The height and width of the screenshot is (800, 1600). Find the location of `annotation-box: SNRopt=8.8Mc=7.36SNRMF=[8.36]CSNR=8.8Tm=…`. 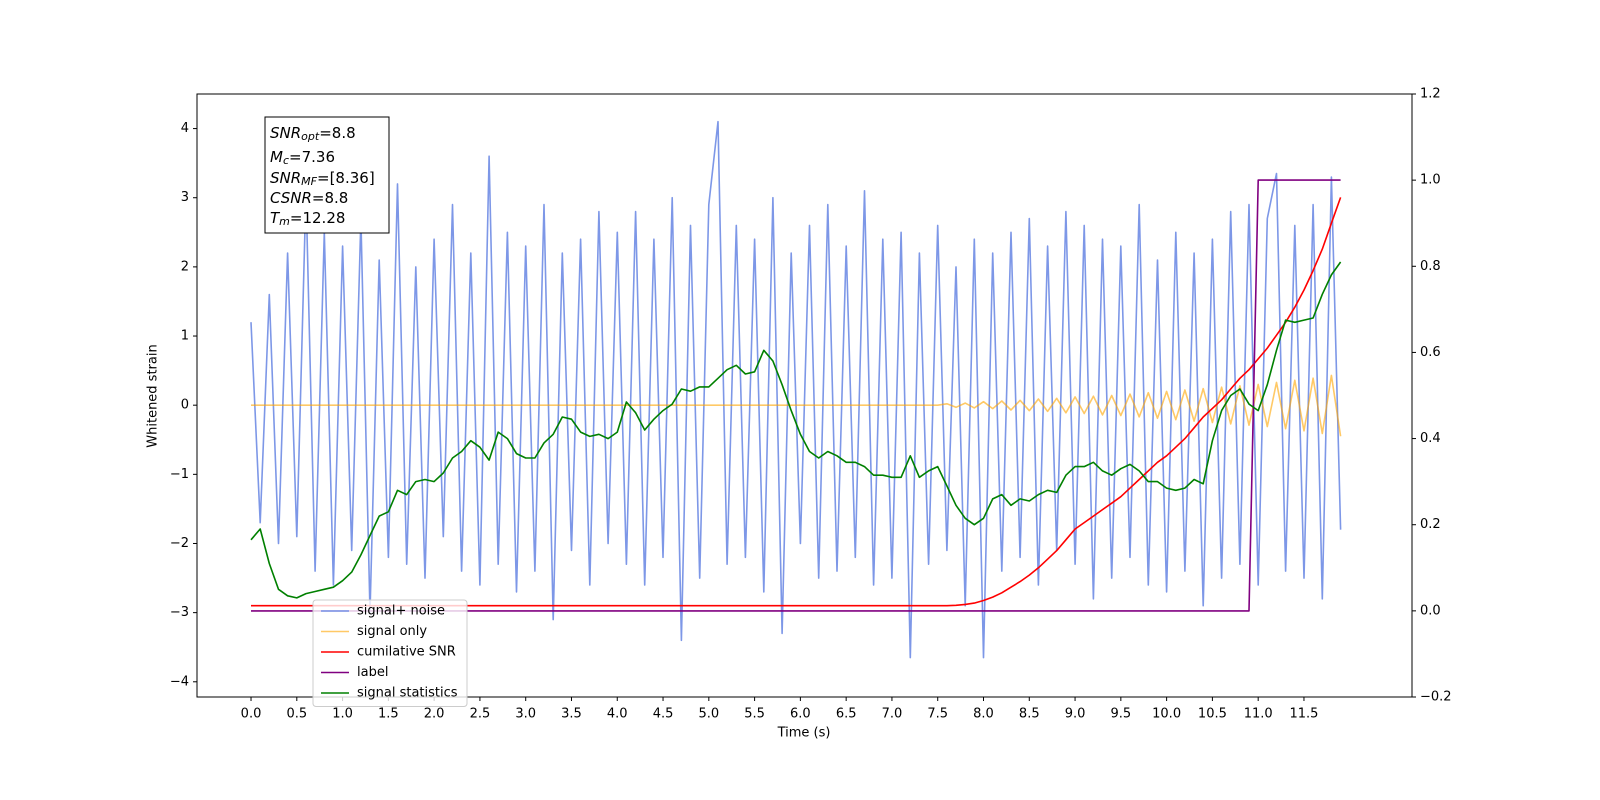

annotation-box: SNRopt=8.8Mc=7.36SNRMF=[8.36]CSNR=8.8Tm=… is located at coordinates (327, 175).